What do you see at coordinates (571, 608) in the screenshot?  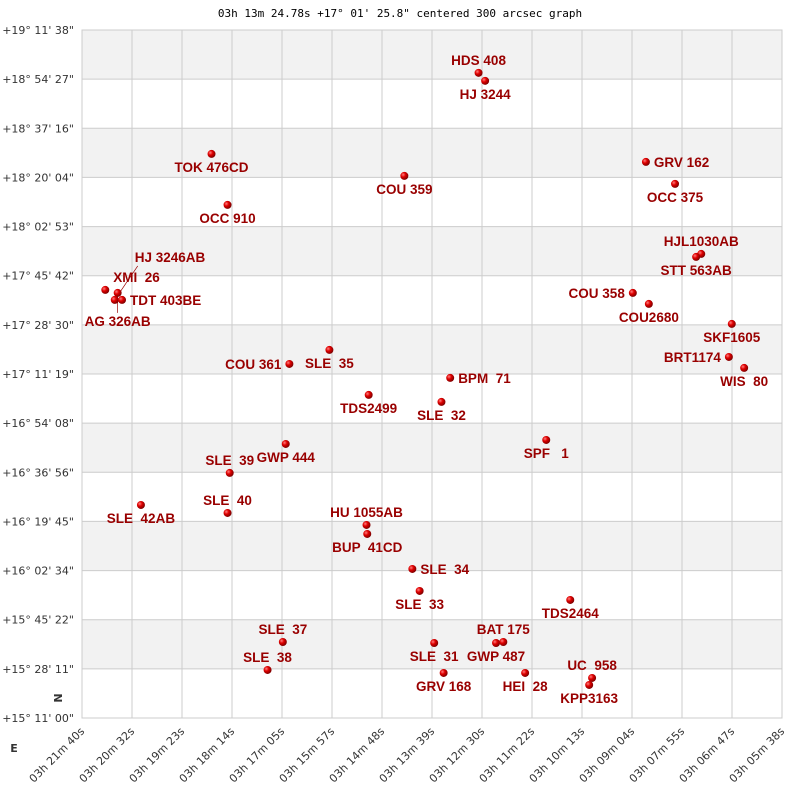 I see `star-point: TDS2464` at bounding box center [571, 608].